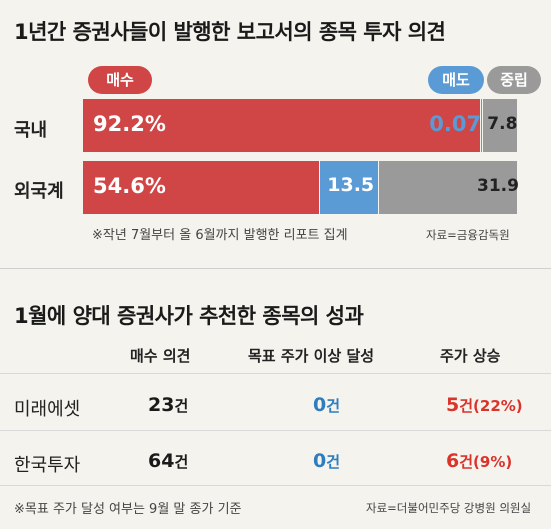 The image size is (551, 529). What do you see at coordinates (479, 461) in the screenshot?
I see `rise-count: 6건(9%)` at bounding box center [479, 461].